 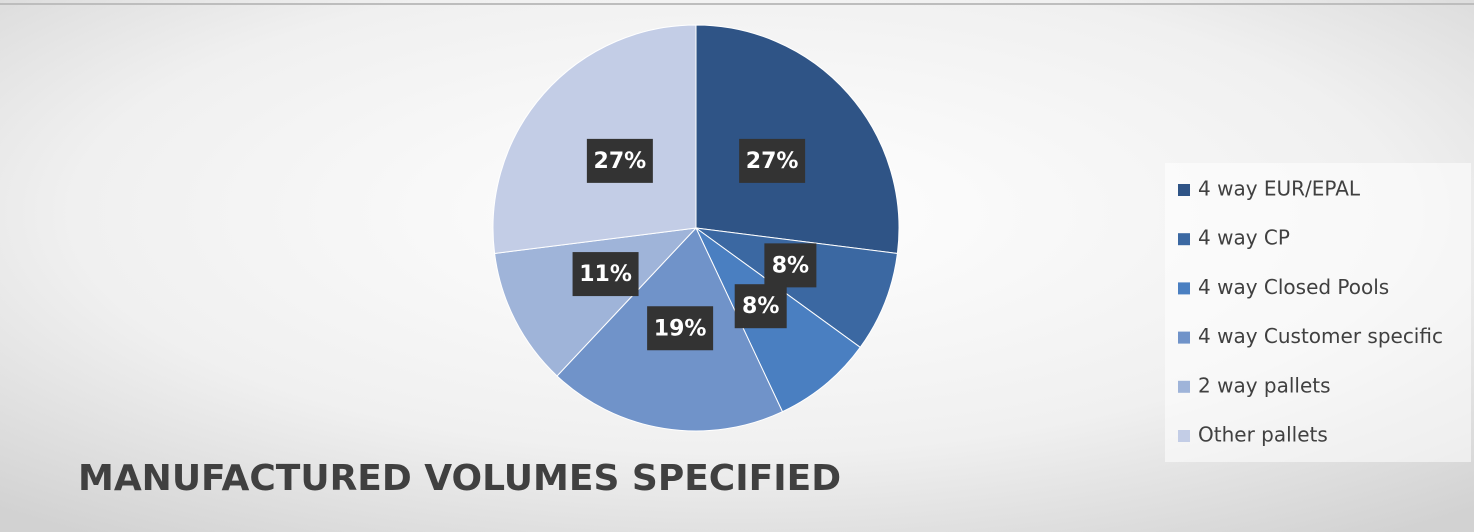 What do you see at coordinates (1293, 287) in the screenshot?
I see `legend-label: 4 way Closed Pools` at bounding box center [1293, 287].